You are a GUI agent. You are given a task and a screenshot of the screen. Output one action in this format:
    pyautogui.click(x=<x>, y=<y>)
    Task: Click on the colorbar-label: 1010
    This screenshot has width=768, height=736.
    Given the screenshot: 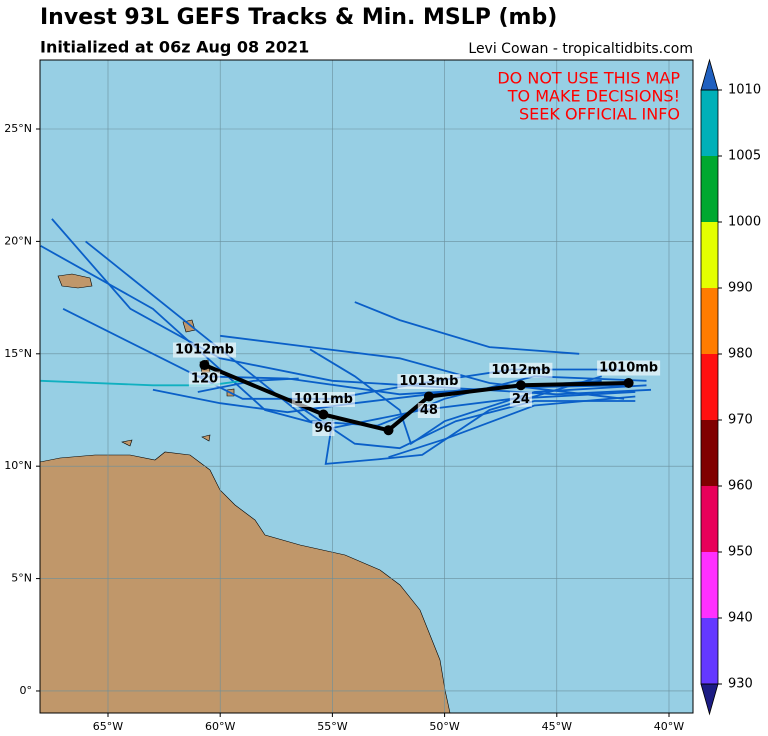 What is the action you would take?
    pyautogui.click(x=744, y=90)
    